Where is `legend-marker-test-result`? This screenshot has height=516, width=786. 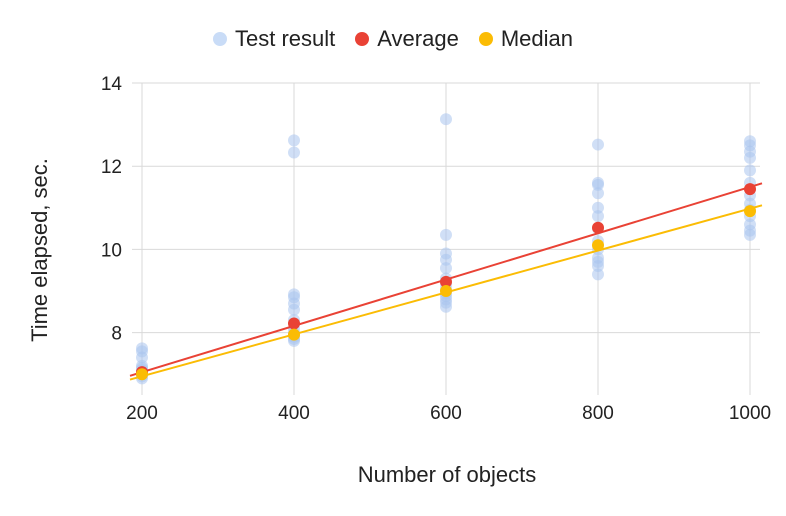
legend-marker-test-result is located at coordinates (220, 39).